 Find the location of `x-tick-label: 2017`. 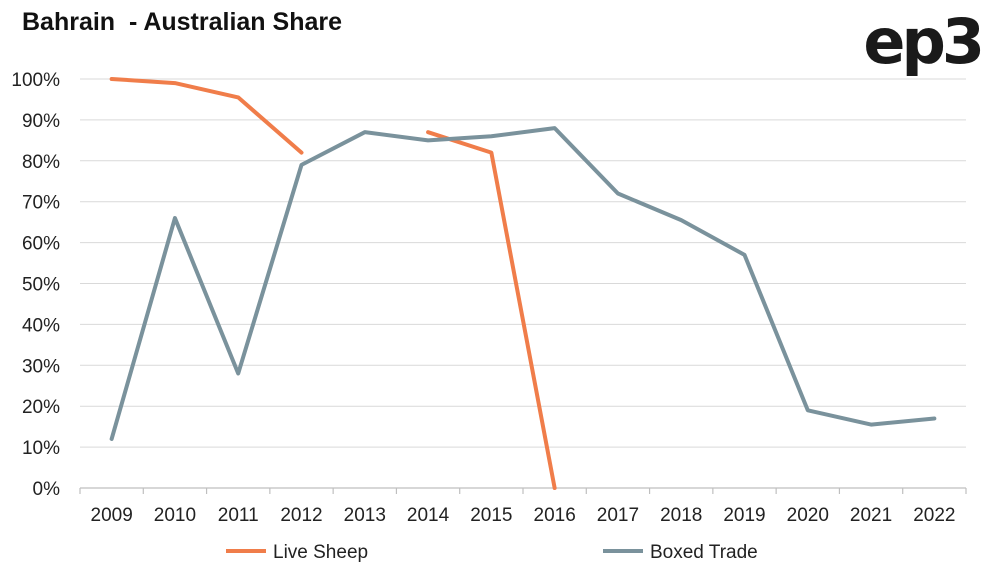

x-tick-label: 2017 is located at coordinates (618, 515).